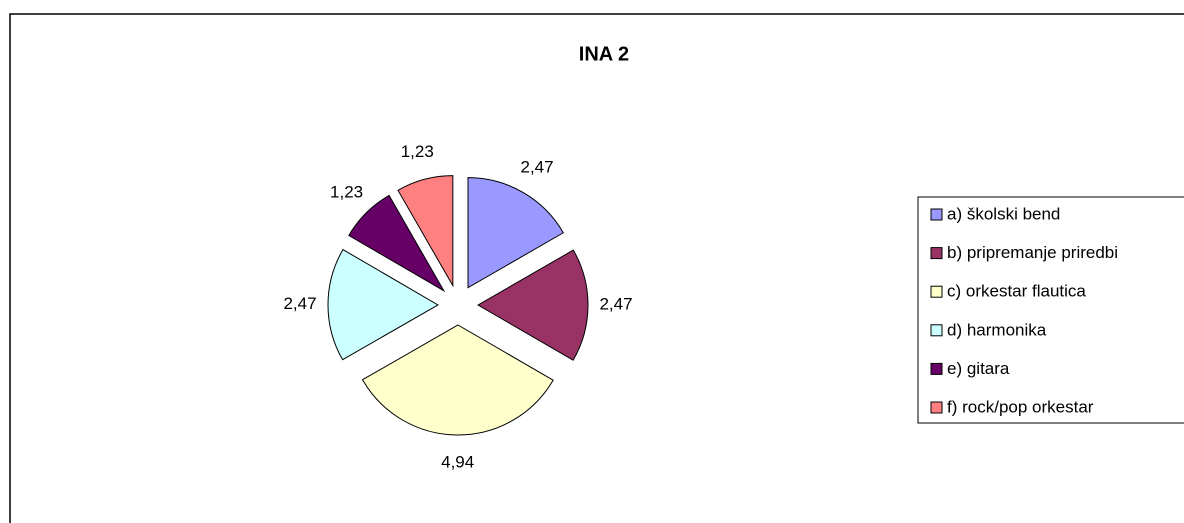 This screenshot has width=1184, height=523. Describe the element at coordinates (1050, 310) in the screenshot. I see `legend-box` at that location.